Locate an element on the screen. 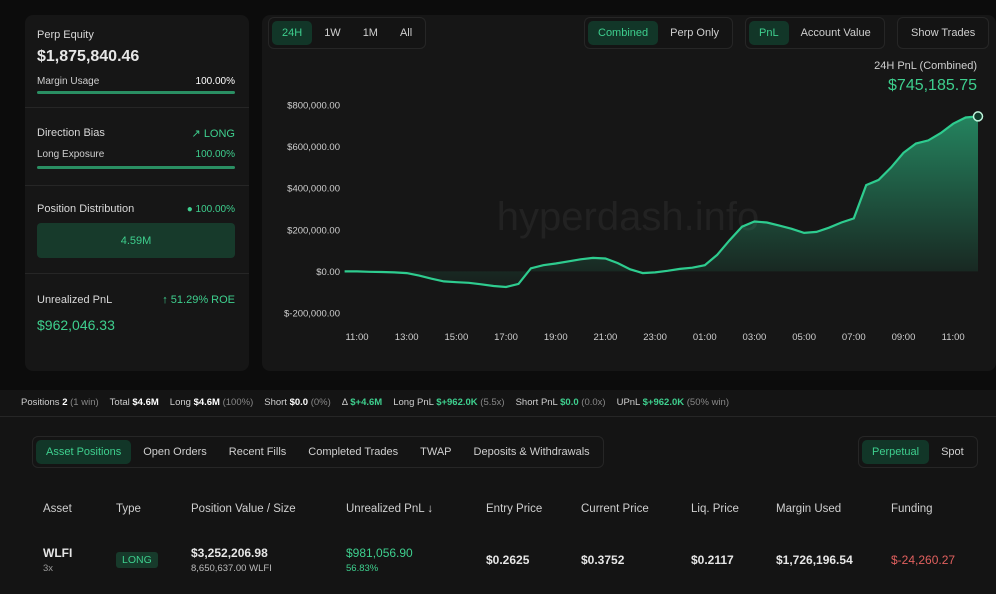  value: LONG is located at coordinates (219, 134).